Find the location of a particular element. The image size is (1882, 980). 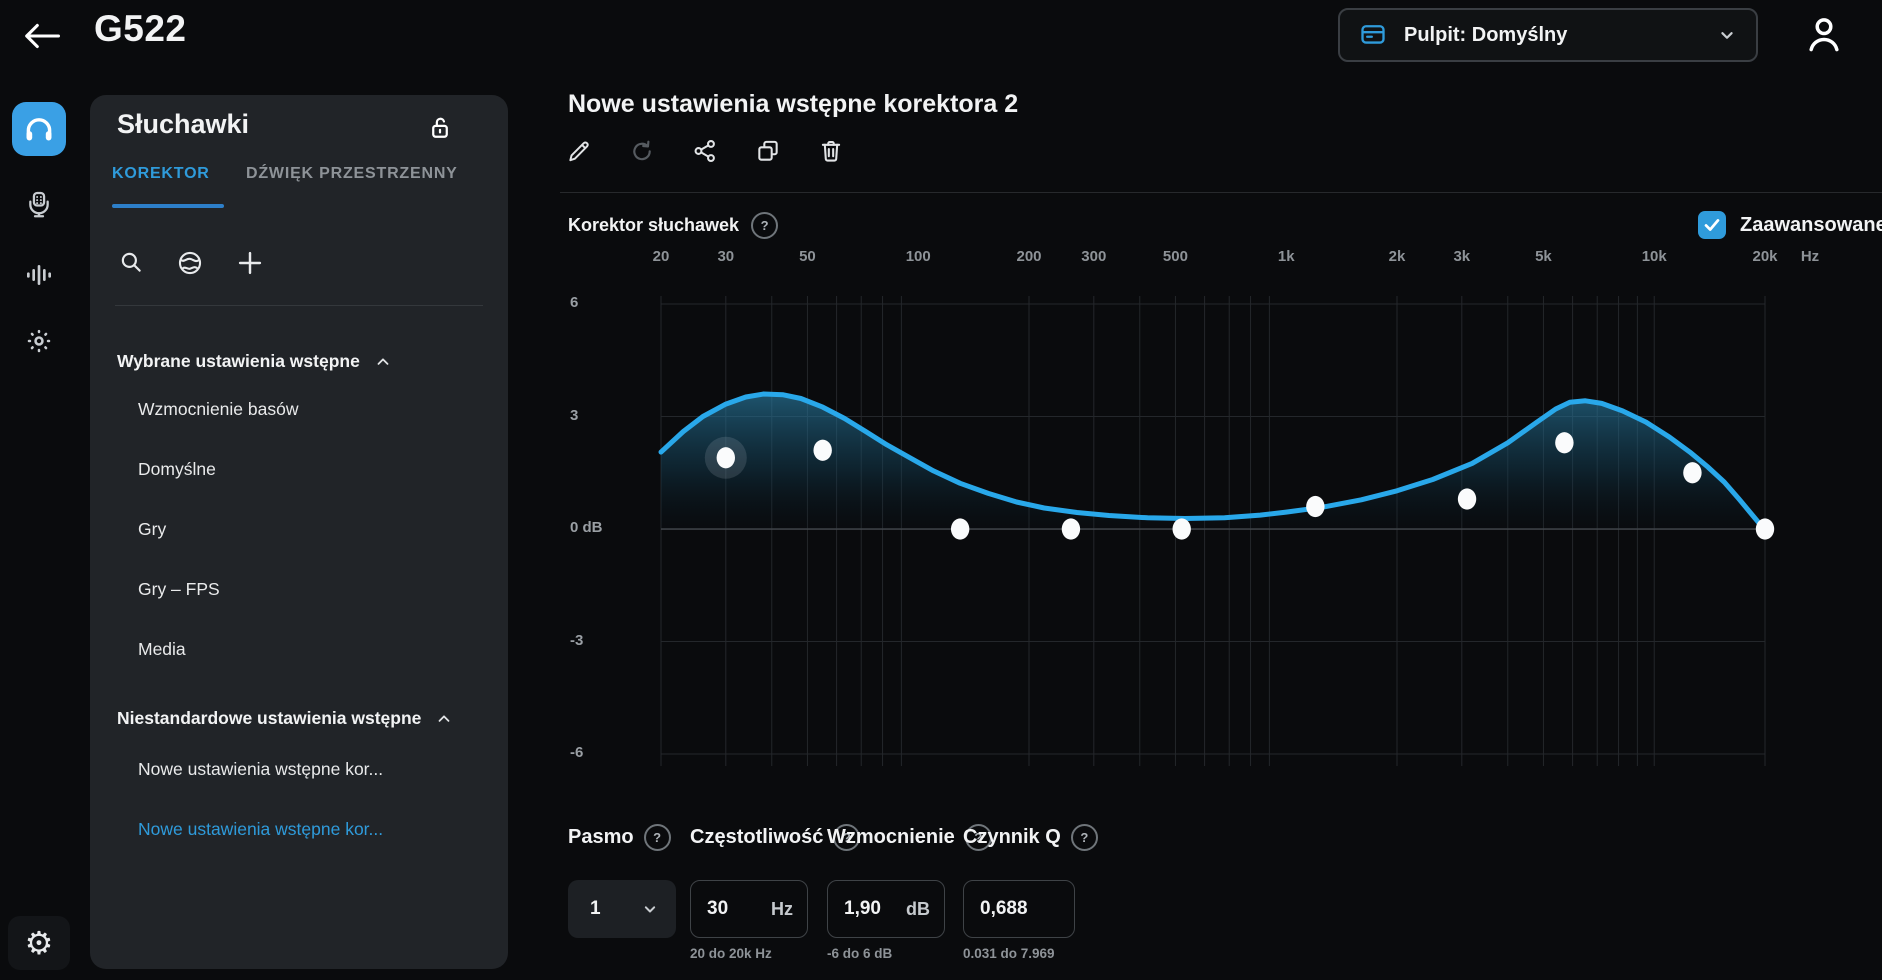

preset-section-header: Wybrane ustawienia wstępne is located at coordinates (254, 361).